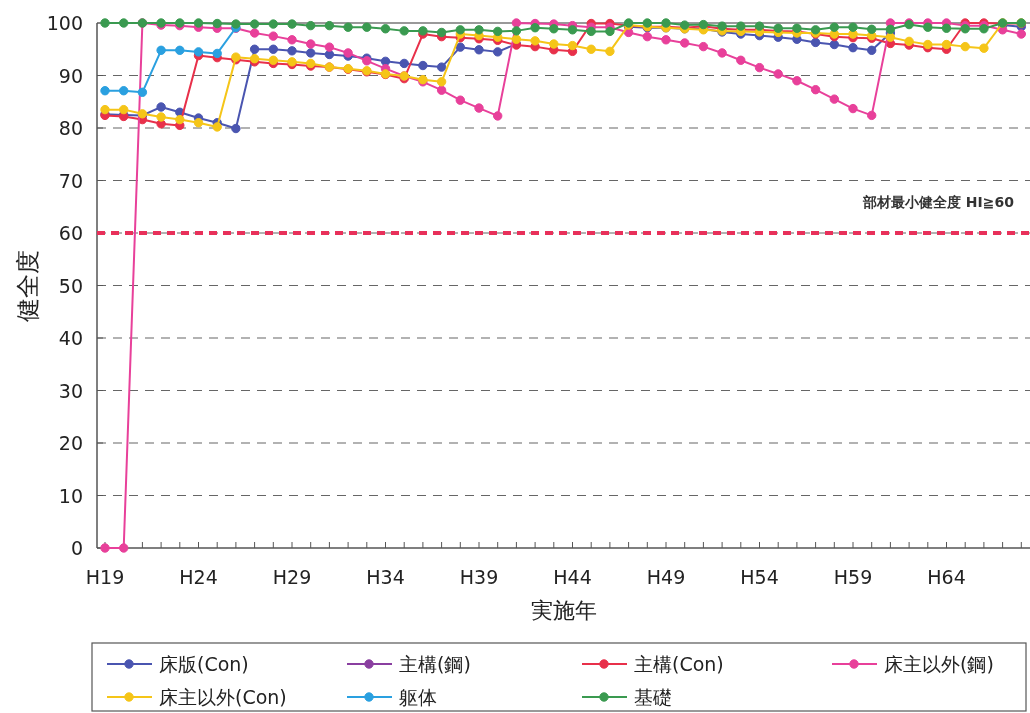 The width and height of the screenshot is (1030, 713). What do you see at coordinates (64, 23) in the screenshot?
I see `y-tick-label: 100` at bounding box center [64, 23].